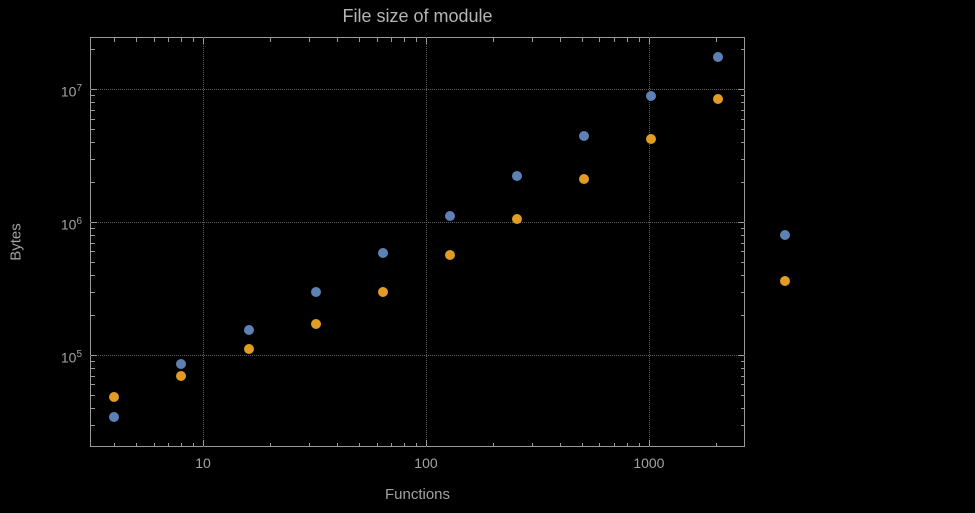  I want to click on y-tick-label: 10⁵, so click(71, 357).